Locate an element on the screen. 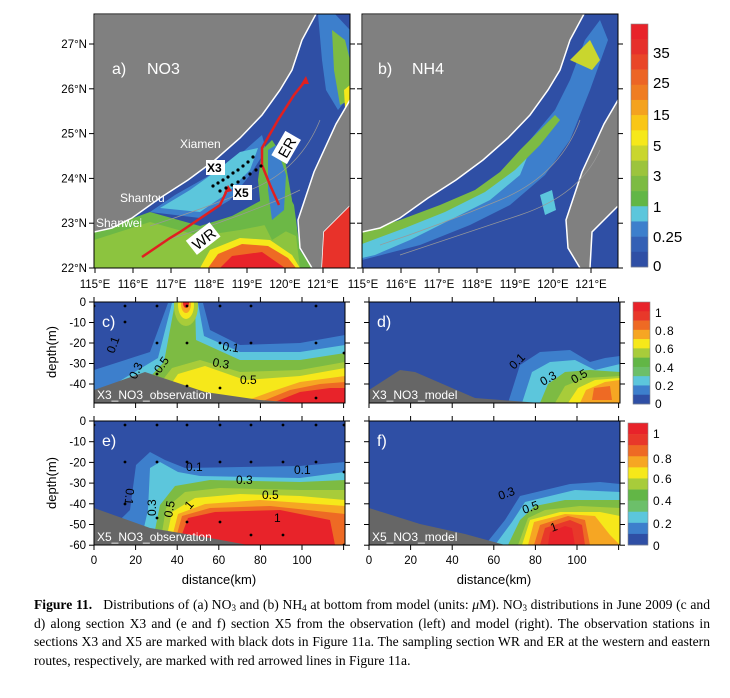 This screenshot has height=698, width=730. section-e-label: e) is located at coordinates (109, 441).